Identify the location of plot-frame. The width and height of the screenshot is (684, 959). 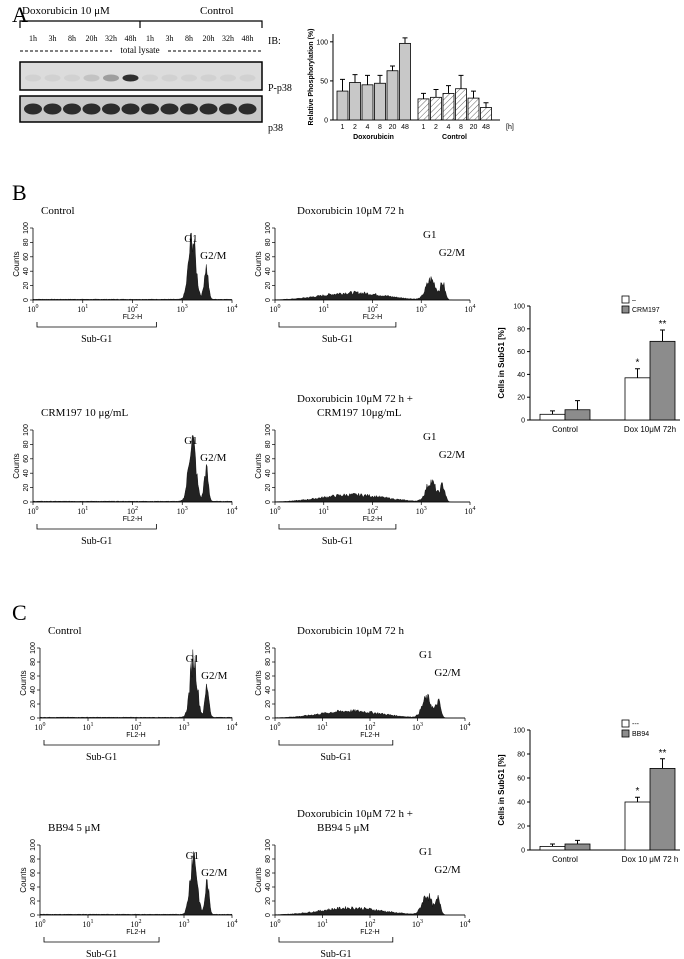
(132, 264).